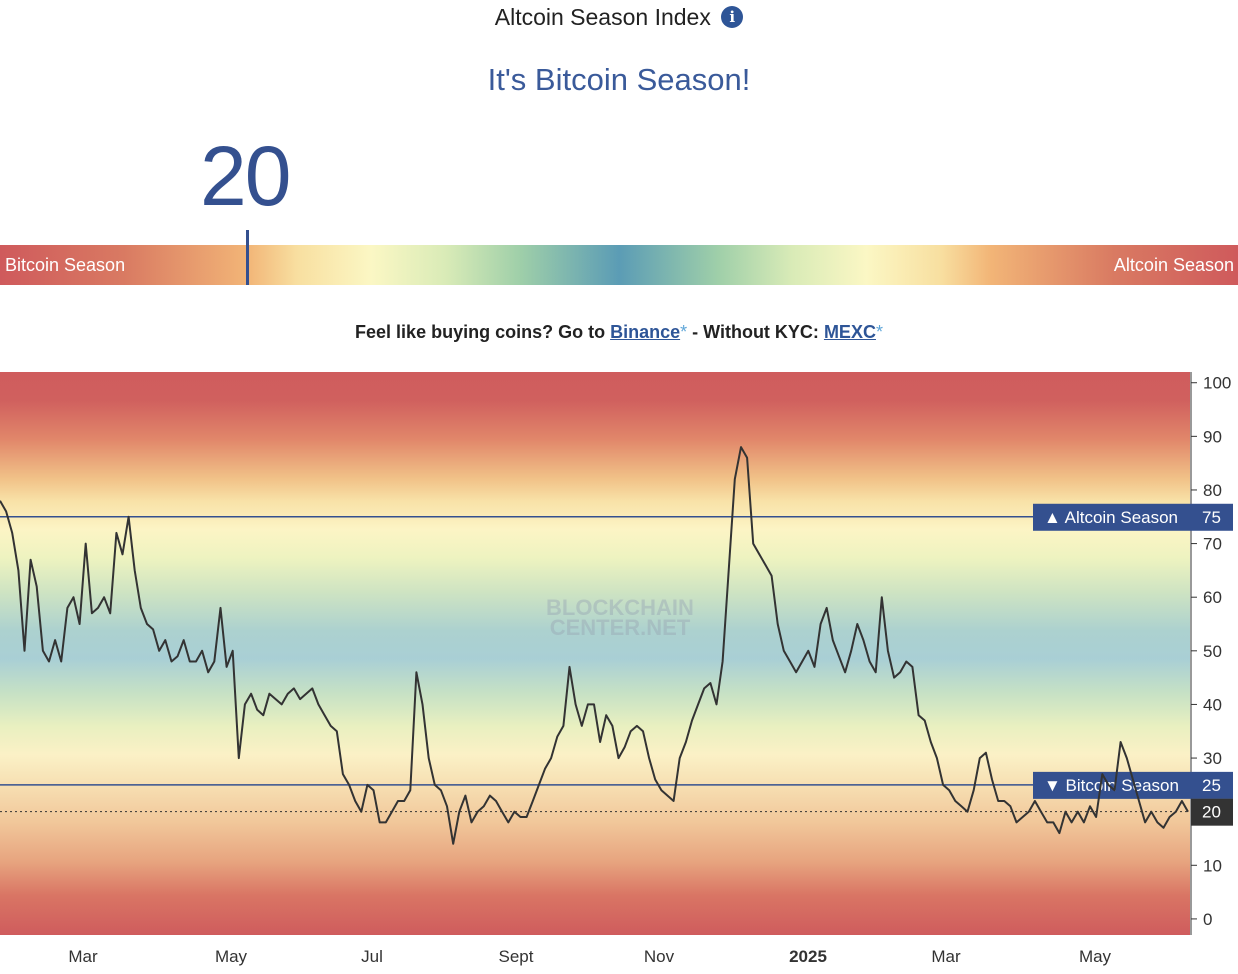 This screenshot has width=1238, height=974. Describe the element at coordinates (602, 17) in the screenshot. I see `title-text: Altcoin Season Index` at that location.